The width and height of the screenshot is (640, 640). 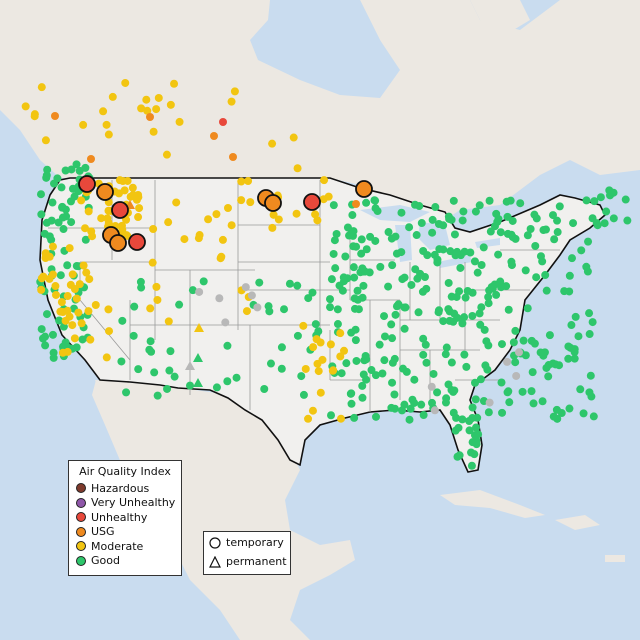 I want to click on legend-row-unhealthy: Unhealthy, so click(x=125, y=517).